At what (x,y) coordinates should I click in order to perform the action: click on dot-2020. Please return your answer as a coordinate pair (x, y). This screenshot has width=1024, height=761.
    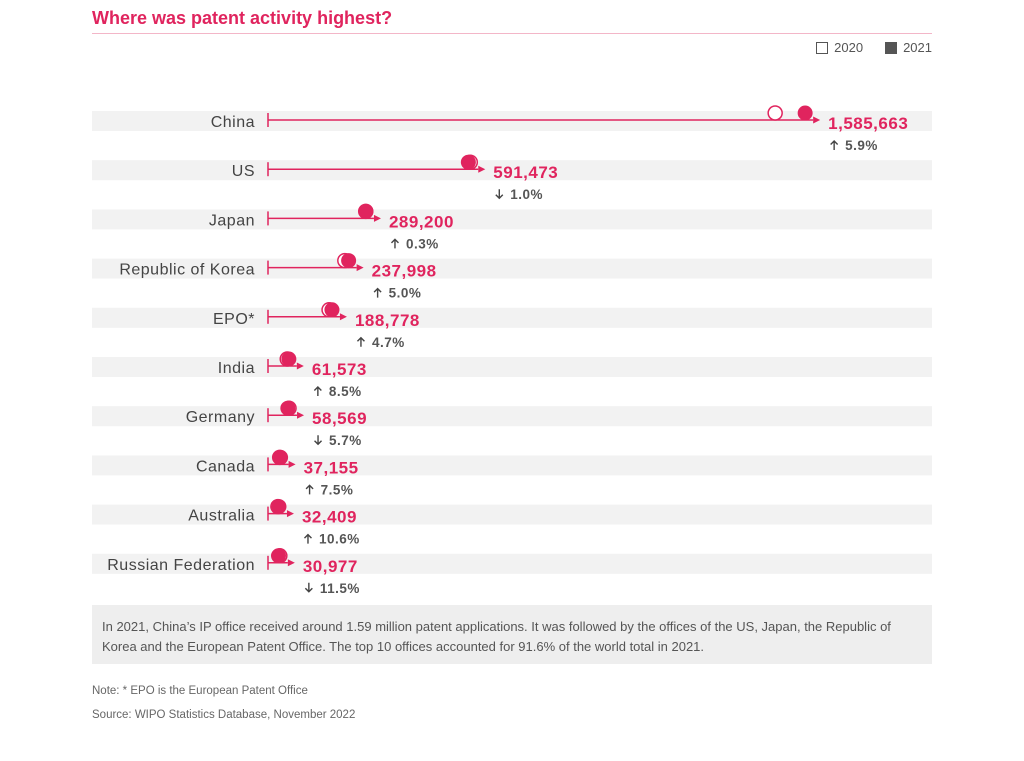
    Looking at the image, I should click on (775, 113).